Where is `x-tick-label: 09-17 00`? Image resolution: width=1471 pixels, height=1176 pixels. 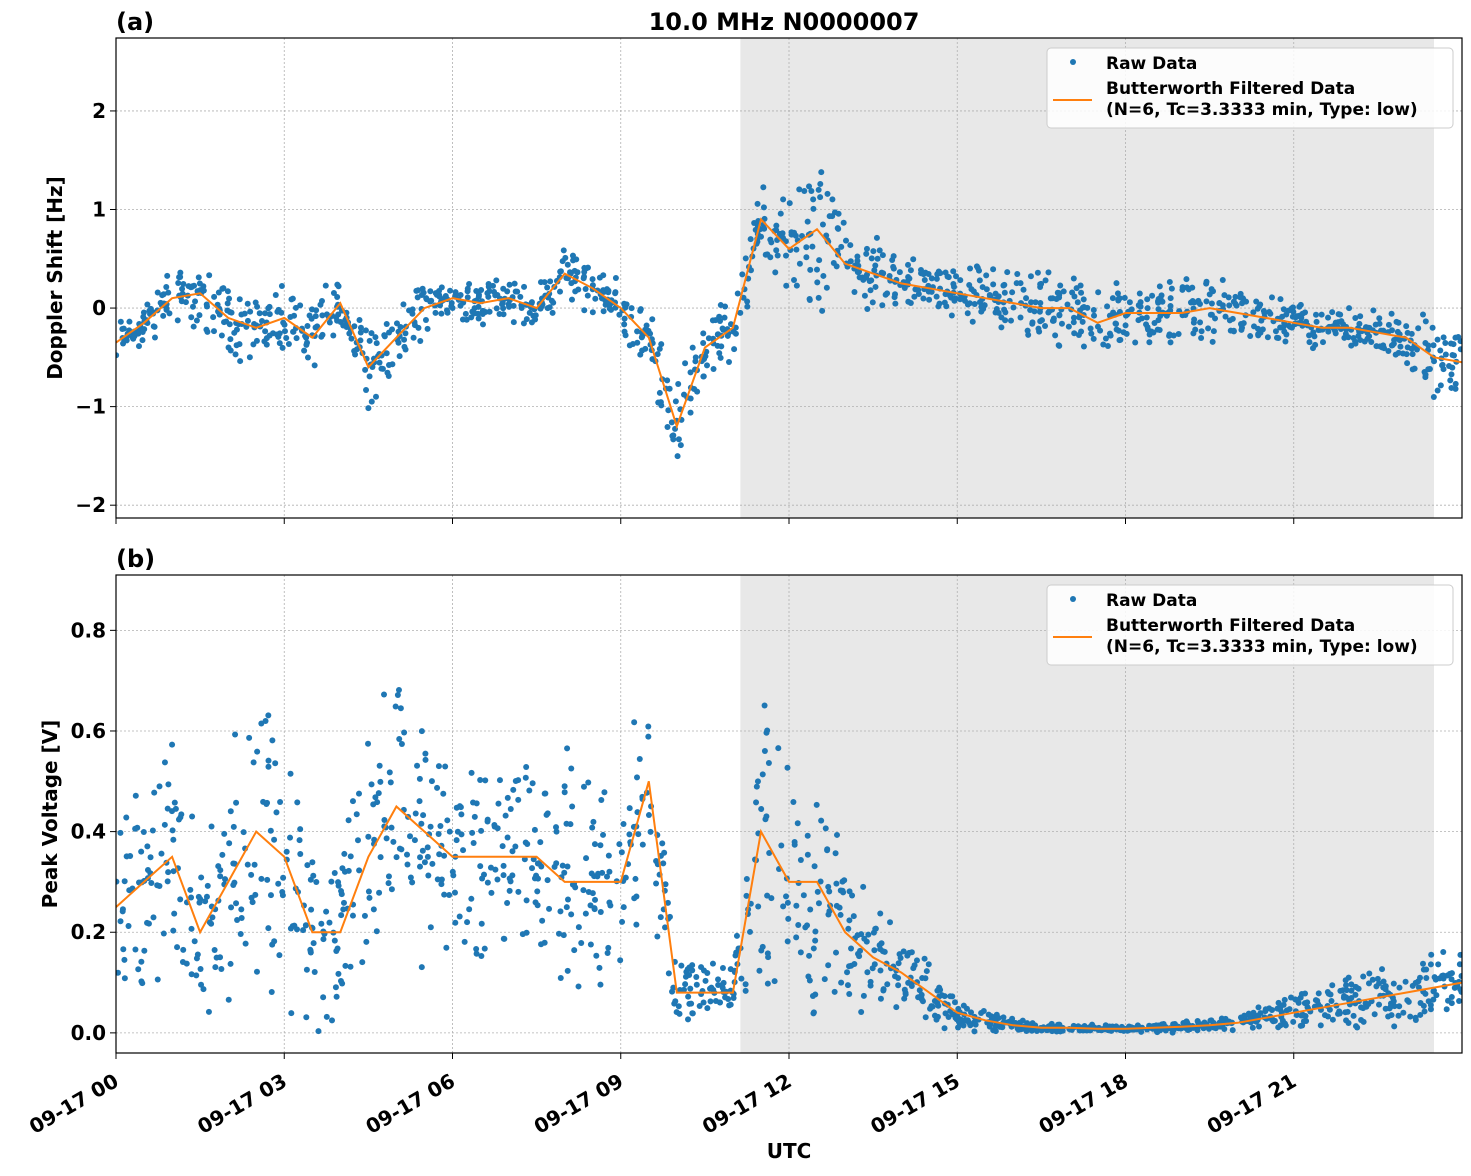 x-tick-label: 09-17 00 is located at coordinates (74, 1104).